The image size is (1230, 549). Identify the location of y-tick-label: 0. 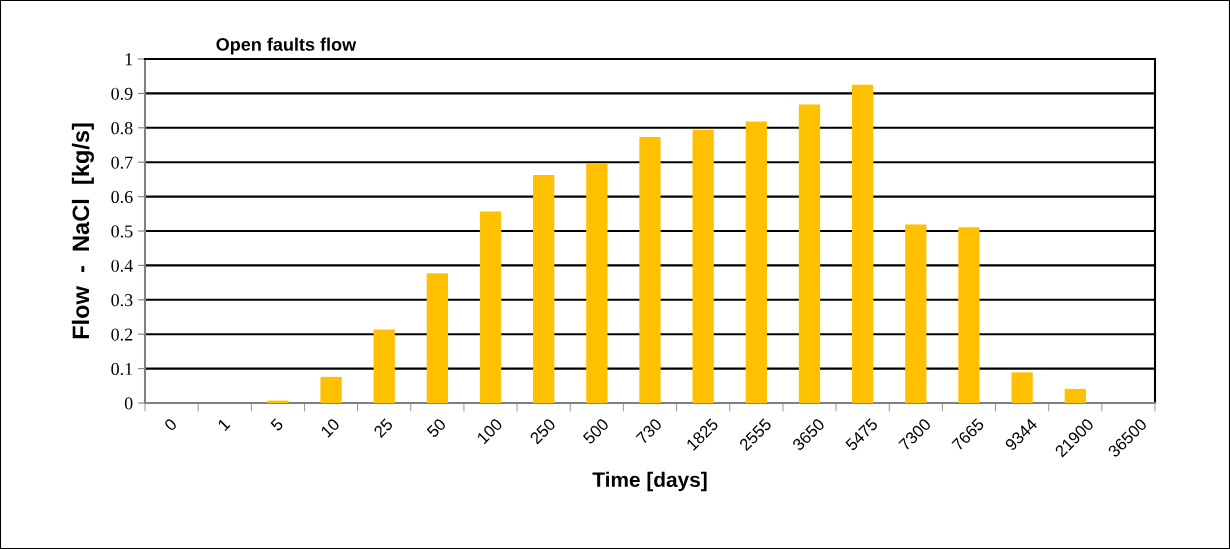
(128, 403).